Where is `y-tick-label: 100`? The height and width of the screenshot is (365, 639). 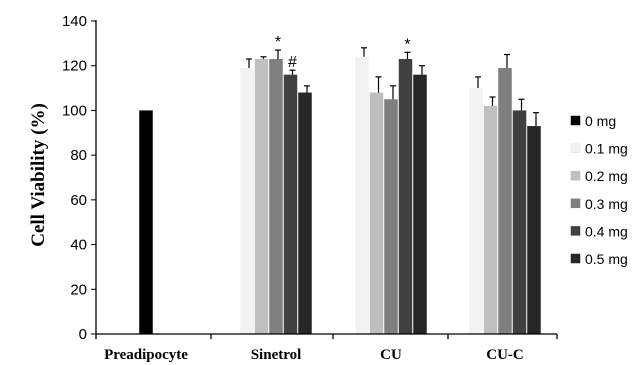
y-tick-label: 100 is located at coordinates (74, 110).